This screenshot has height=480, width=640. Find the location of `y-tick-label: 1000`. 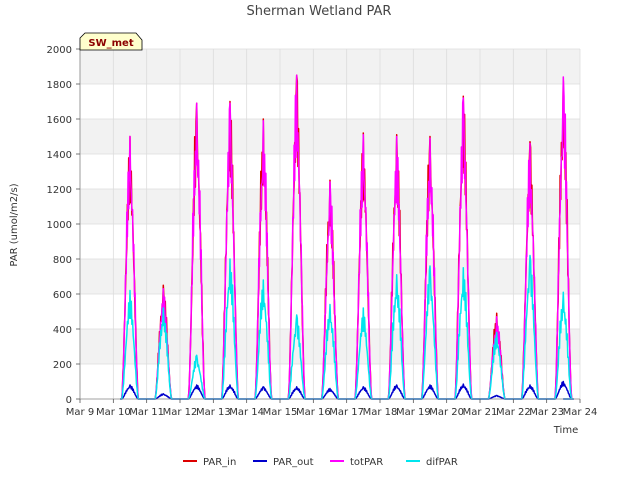

y-tick-label: 1000 is located at coordinates (59, 225).